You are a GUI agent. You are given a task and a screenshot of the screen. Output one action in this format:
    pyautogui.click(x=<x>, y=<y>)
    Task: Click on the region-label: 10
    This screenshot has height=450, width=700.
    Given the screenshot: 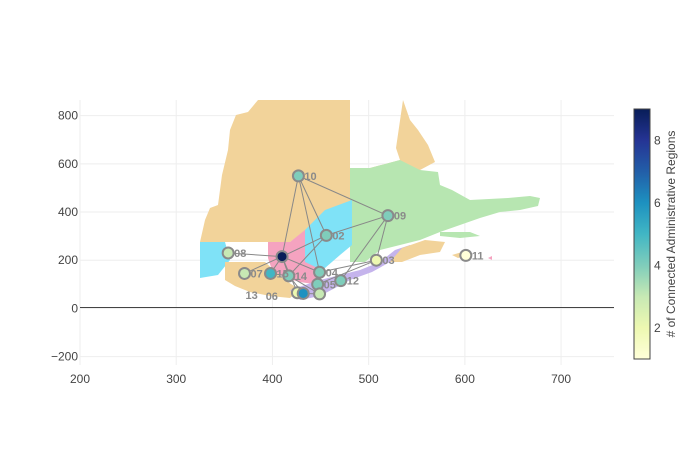 What is the action you would take?
    pyautogui.click(x=310, y=177)
    